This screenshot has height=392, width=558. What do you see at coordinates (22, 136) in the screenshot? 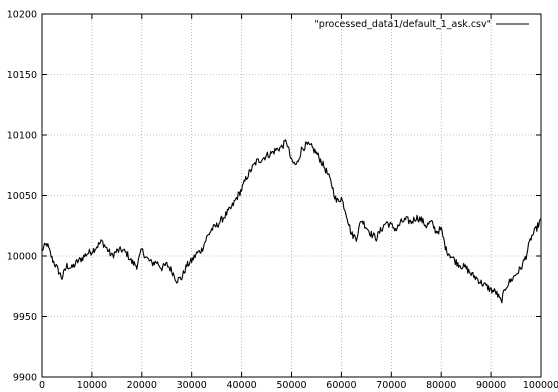
I see `y-tick-label: 10100` at bounding box center [22, 136].